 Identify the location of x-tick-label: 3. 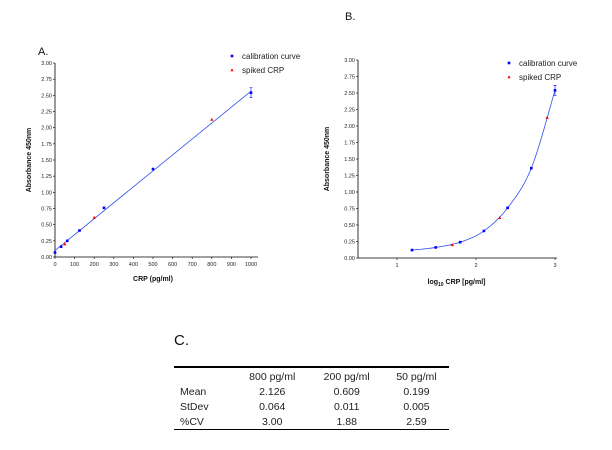
(554, 266).